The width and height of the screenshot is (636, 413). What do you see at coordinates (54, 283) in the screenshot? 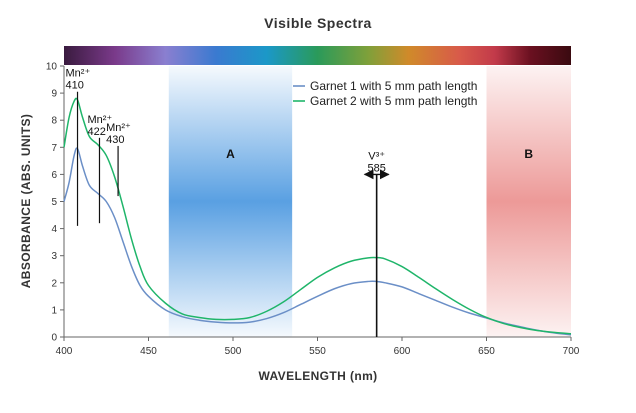
I see `y-tick-label: 2` at bounding box center [54, 283].